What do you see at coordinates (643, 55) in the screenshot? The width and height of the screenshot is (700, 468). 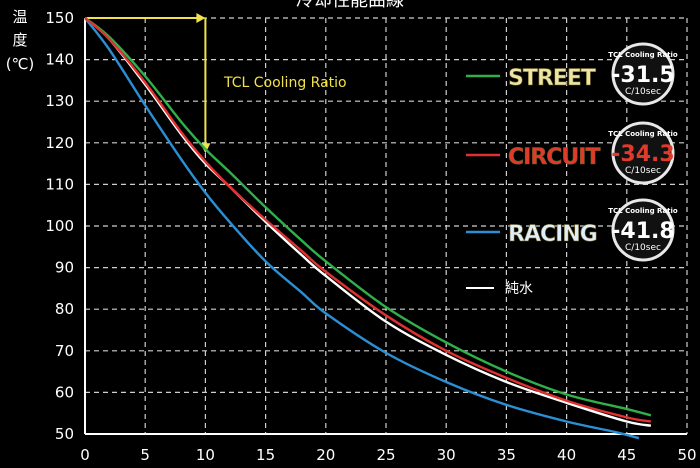 I see `badge-title-0: TCL Cooling Ratio` at bounding box center [643, 55].